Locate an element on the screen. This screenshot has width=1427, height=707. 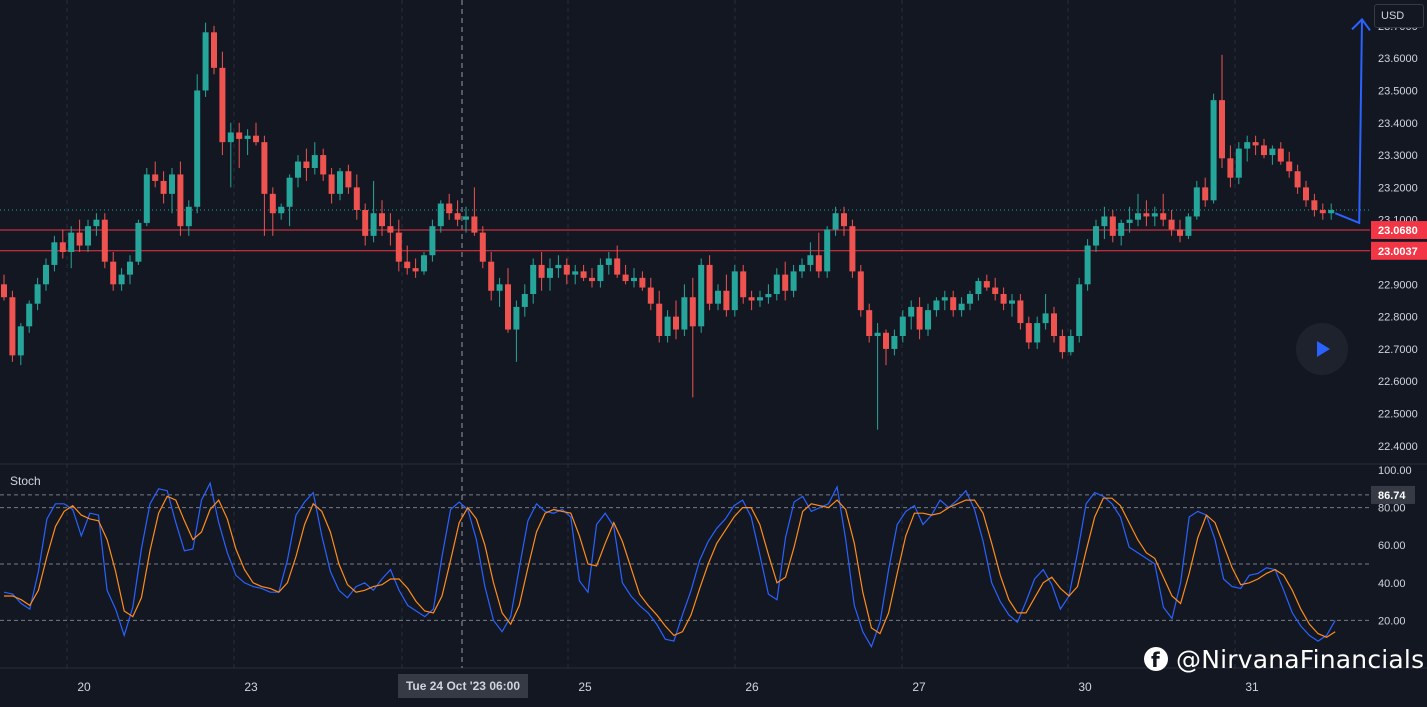
time-axis-tick: 26 is located at coordinates (752, 687).